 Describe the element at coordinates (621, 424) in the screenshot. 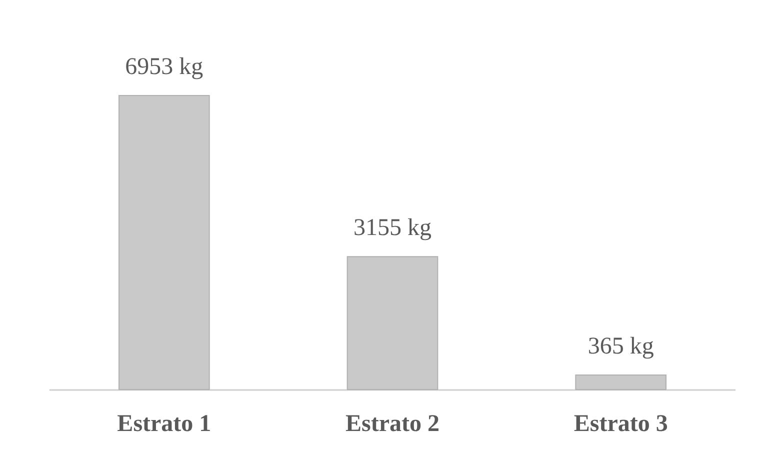

I see `x-tick-label: Estrato 3` at that location.